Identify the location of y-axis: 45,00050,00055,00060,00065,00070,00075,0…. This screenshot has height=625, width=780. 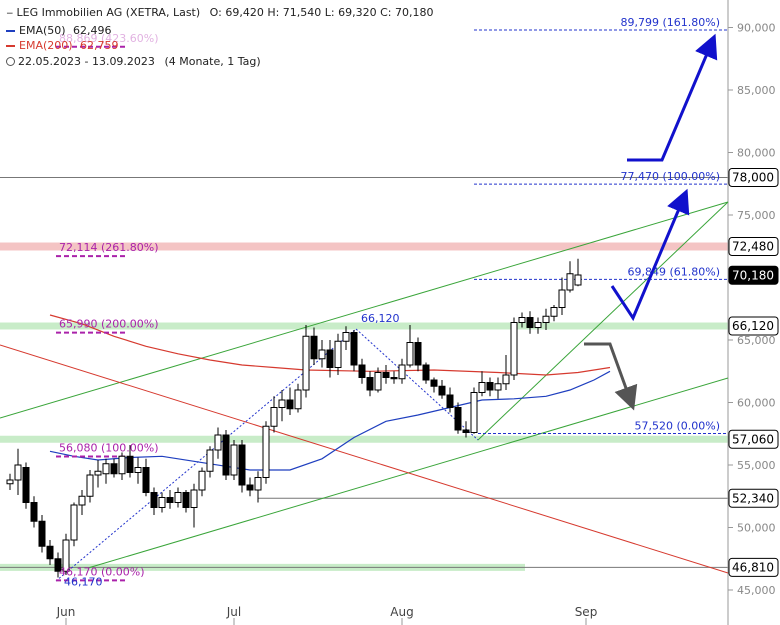
(751, 312).